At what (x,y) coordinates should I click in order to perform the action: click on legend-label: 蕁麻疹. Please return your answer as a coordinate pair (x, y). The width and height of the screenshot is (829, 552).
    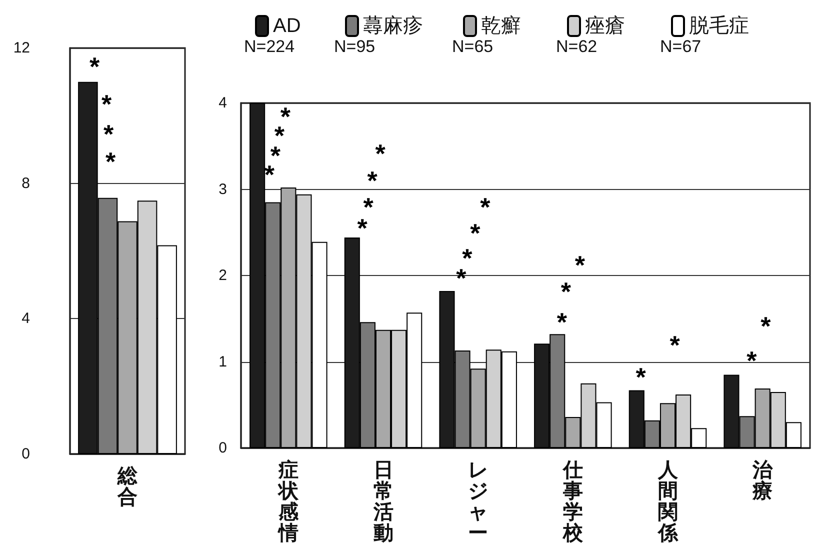
    Looking at the image, I should click on (393, 26).